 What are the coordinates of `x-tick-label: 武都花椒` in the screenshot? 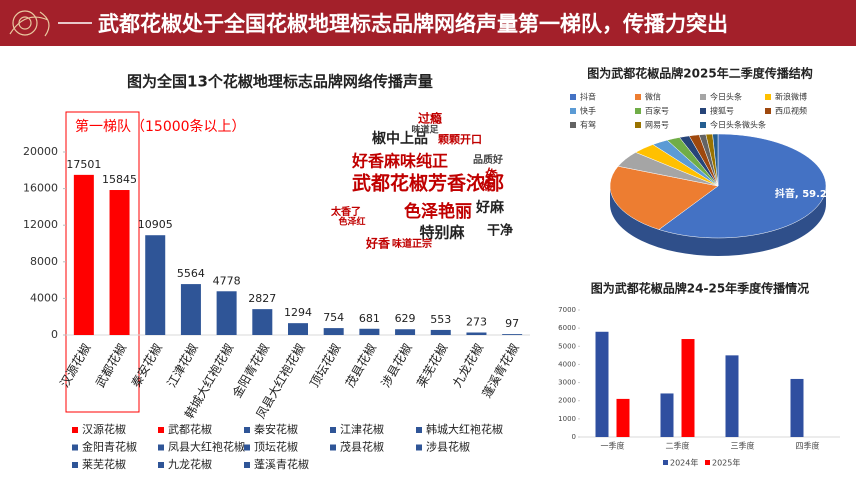 It's located at (110, 365).